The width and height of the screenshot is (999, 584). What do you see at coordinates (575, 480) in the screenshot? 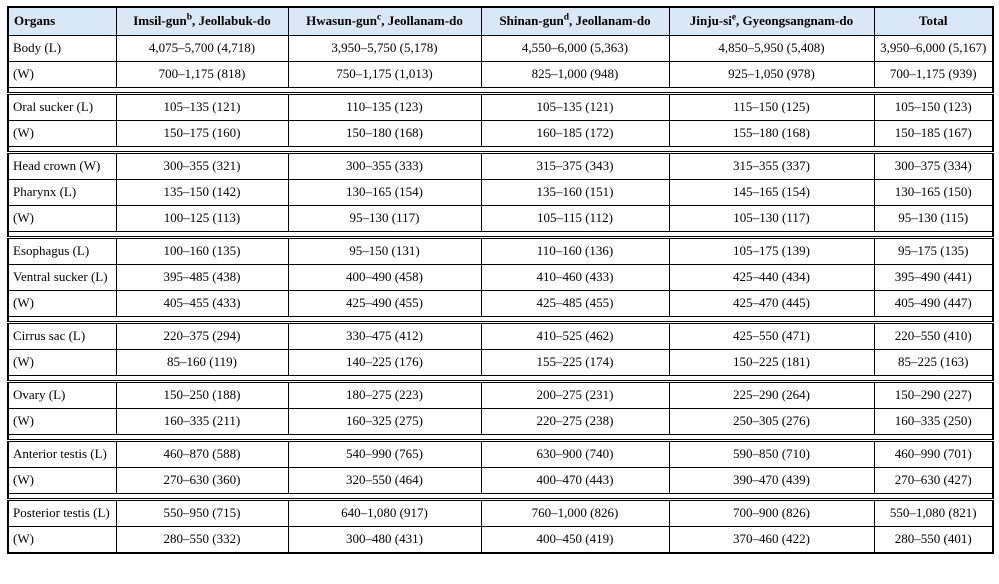
I see `value-cell: 400–470 (443)` at bounding box center [575, 480].